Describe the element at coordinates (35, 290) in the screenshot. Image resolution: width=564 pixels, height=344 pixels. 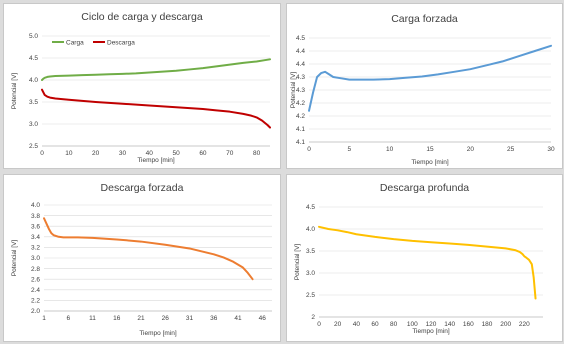
I see `y-tick-label: 2.4` at that location.